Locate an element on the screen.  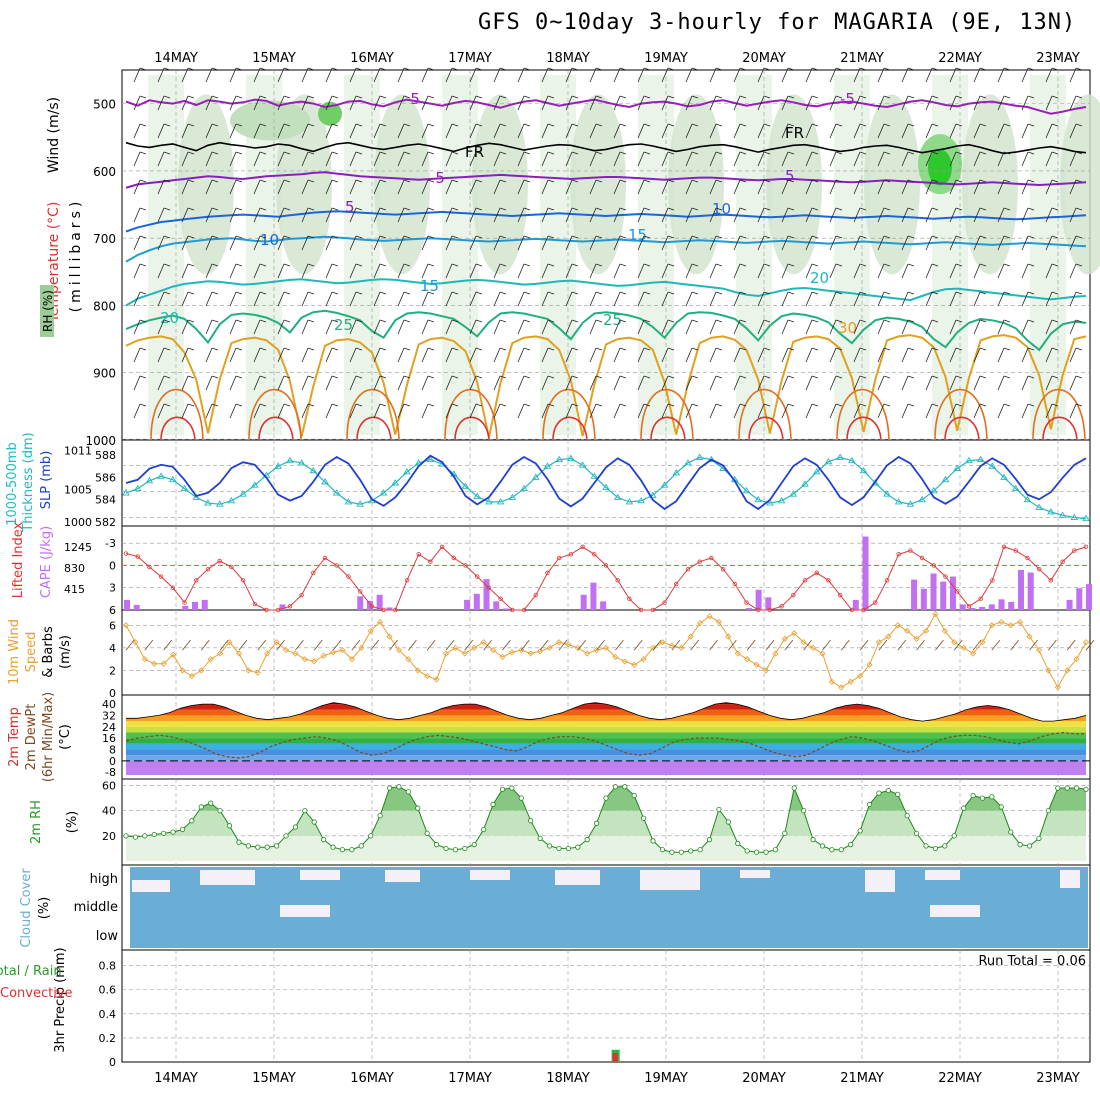
cape-bar is located at coordinates (914, 594).